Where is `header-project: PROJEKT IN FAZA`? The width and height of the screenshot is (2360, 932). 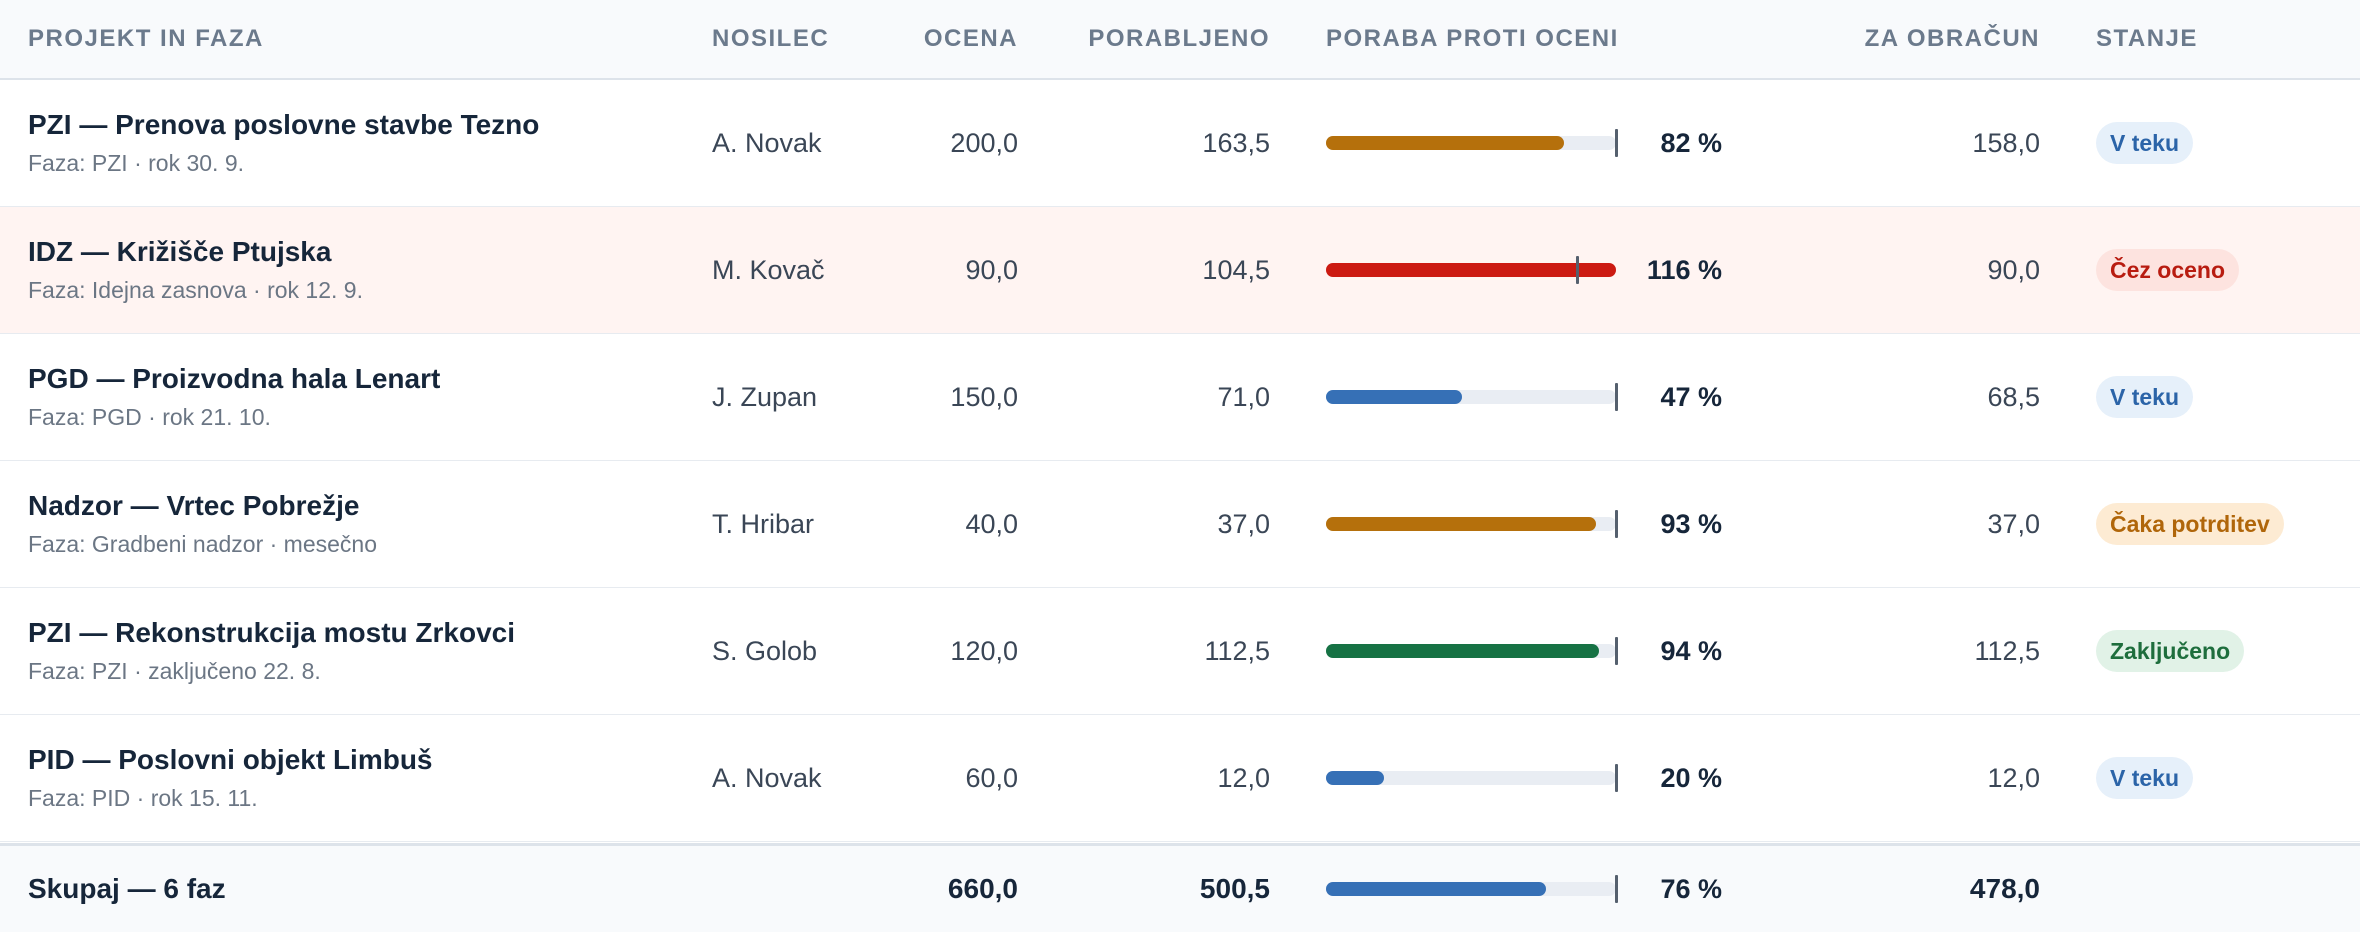
header-project: PROJEKT IN FAZA is located at coordinates (146, 38).